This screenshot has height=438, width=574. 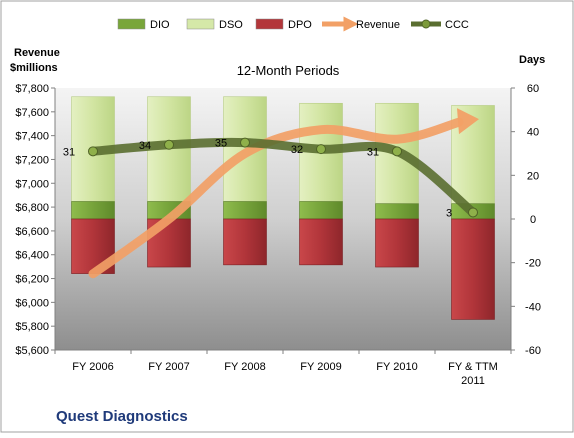 I want to click on x-tick-label-5: FY 2010, so click(x=396, y=367).